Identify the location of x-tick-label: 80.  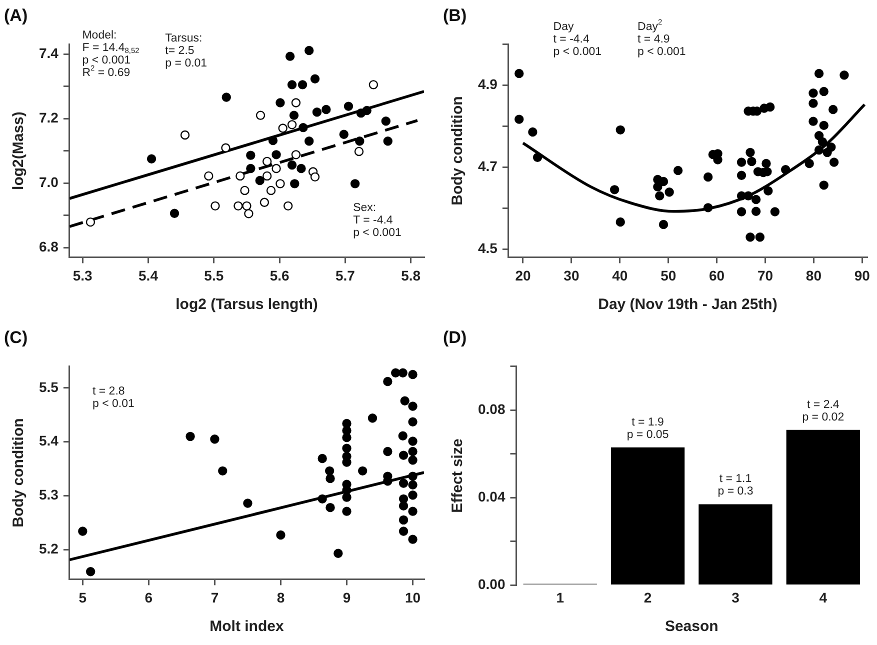
(814, 275).